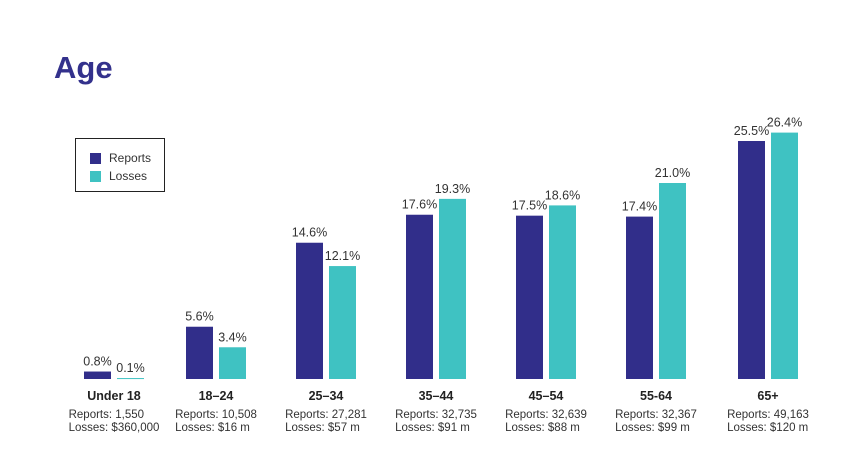 This screenshot has width=861, height=474. Describe the element at coordinates (546, 415) in the screenshot. I see `stat-reports-4: Reports: 32,639` at that location.